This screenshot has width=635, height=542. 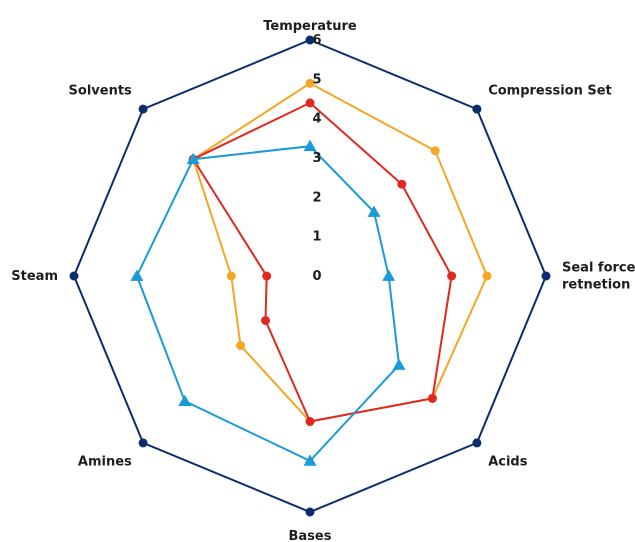 I want to click on tick-layer: 0 1 2 3 4 5 6, so click(x=316, y=158).